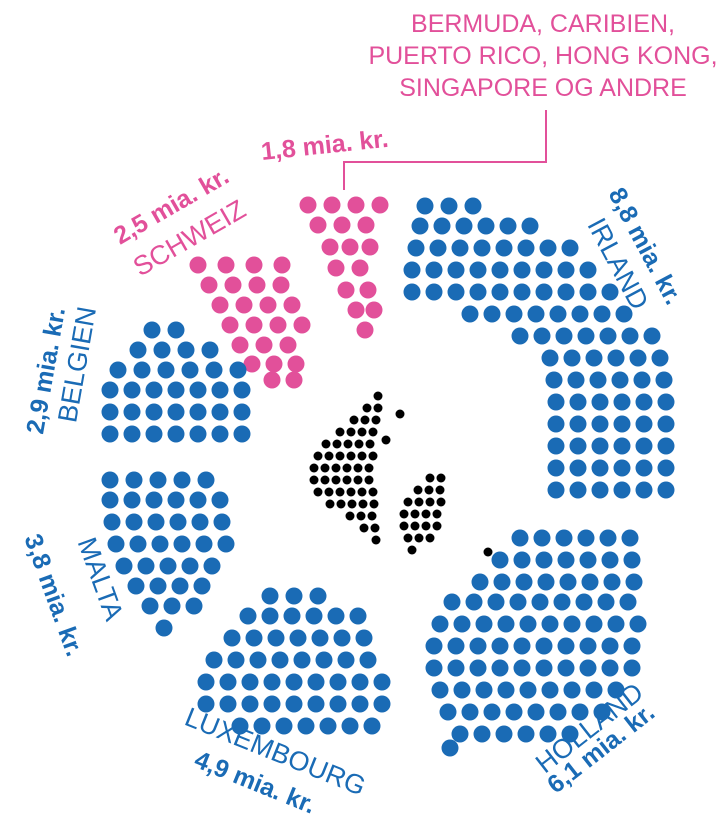  Describe the element at coordinates (325, 145) in the screenshot. I see `value-label: 1,8 mia. kr.` at that location.